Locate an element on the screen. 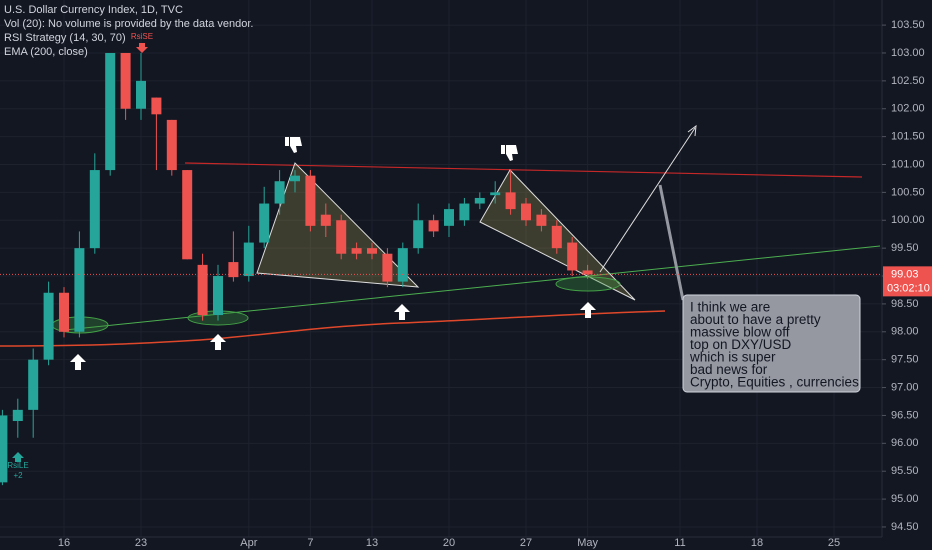 This screenshot has width=932, height=550. arrowhead is located at coordinates (692, 130).